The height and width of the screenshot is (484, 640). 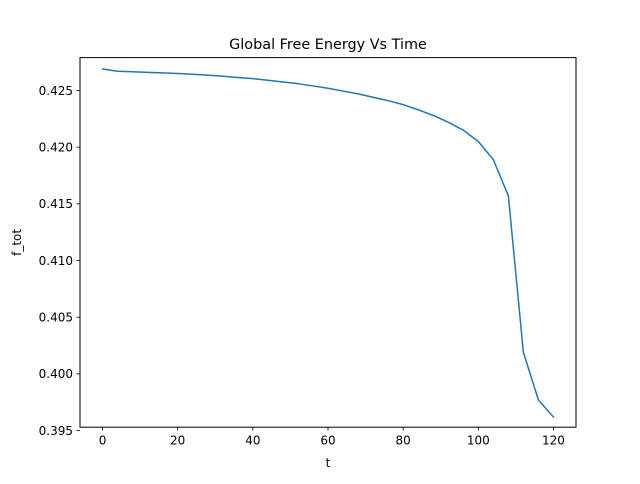 What do you see at coordinates (252, 441) in the screenshot?
I see `x-tick-label: 40` at bounding box center [252, 441].